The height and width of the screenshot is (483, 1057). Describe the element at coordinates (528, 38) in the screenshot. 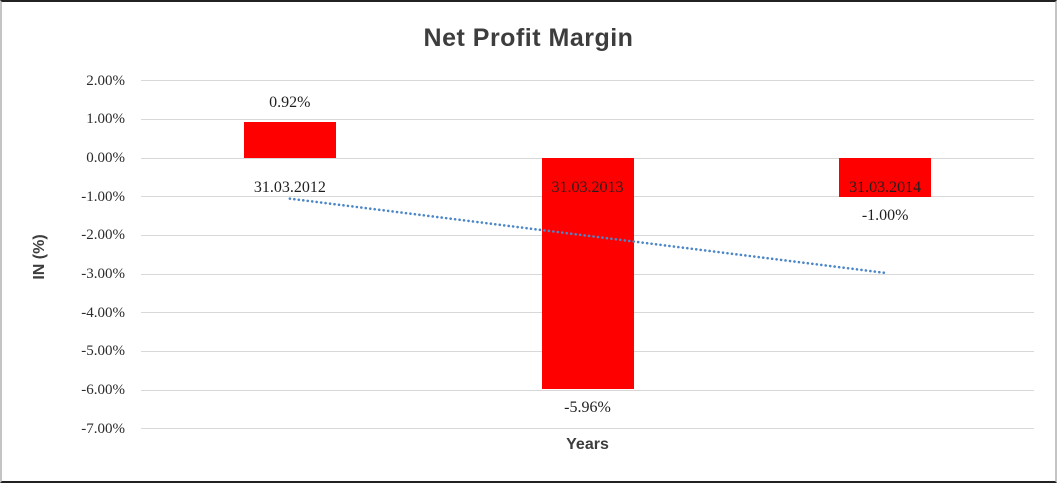

I see `chart-title: Net Profit Margin` at that location.